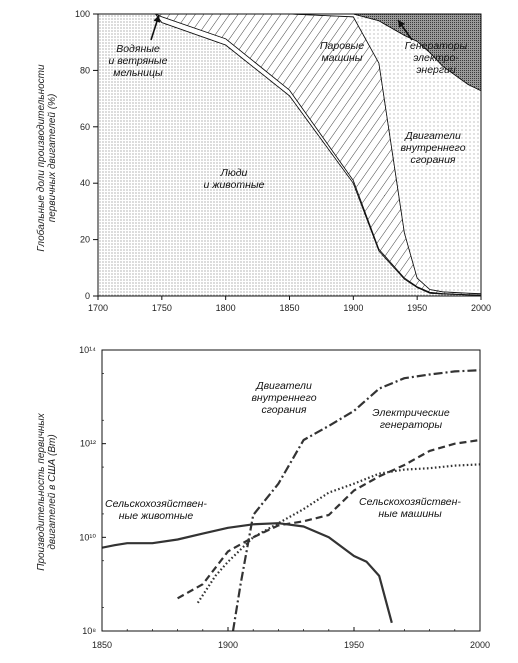  I want to click on share-y-tick-label: 80, so click(85, 70).